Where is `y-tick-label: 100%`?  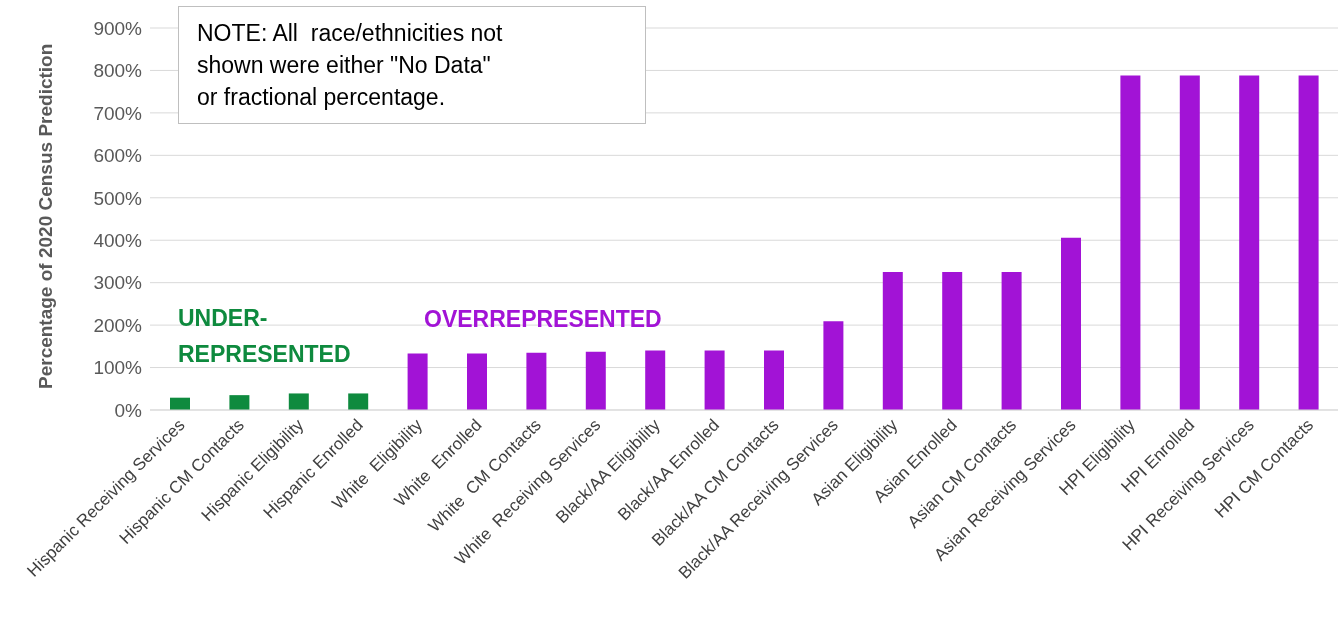
y-tick-label: 100% is located at coordinates (118, 368).